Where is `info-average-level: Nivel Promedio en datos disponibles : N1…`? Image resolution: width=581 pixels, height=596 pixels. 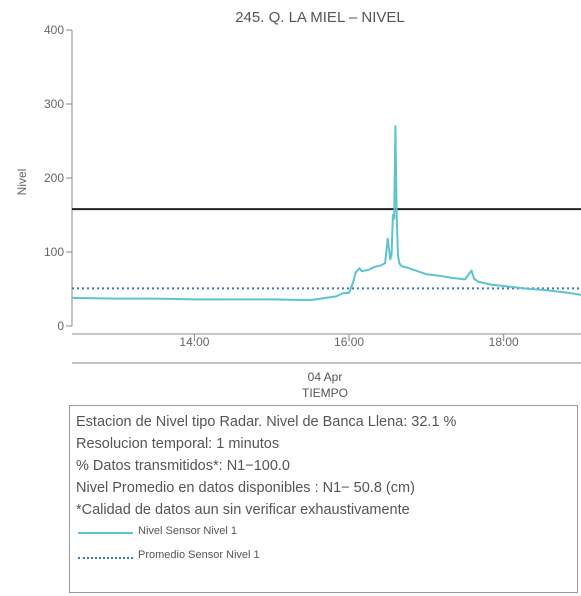
info-average-level: Nivel Promedio en datos disponibles : N1… is located at coordinates (245, 488).